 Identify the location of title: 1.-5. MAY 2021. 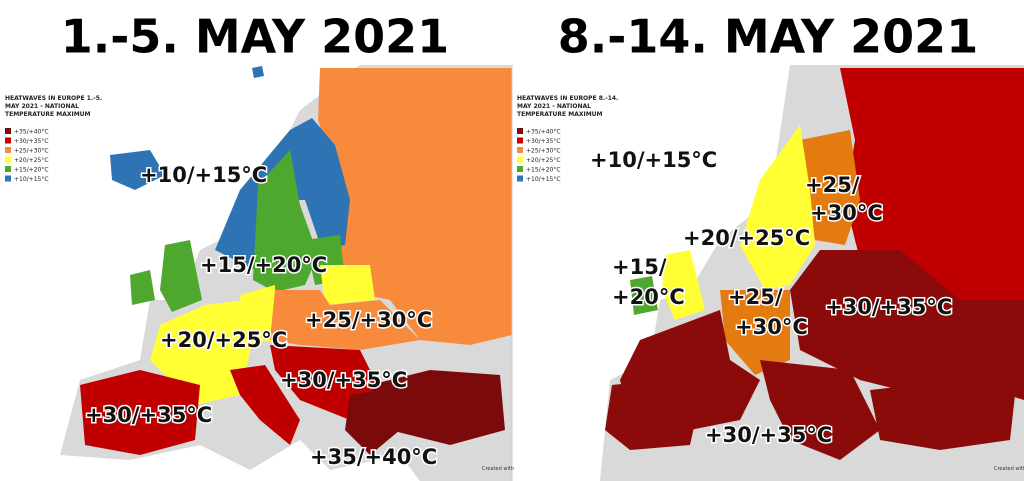
(255, 37).